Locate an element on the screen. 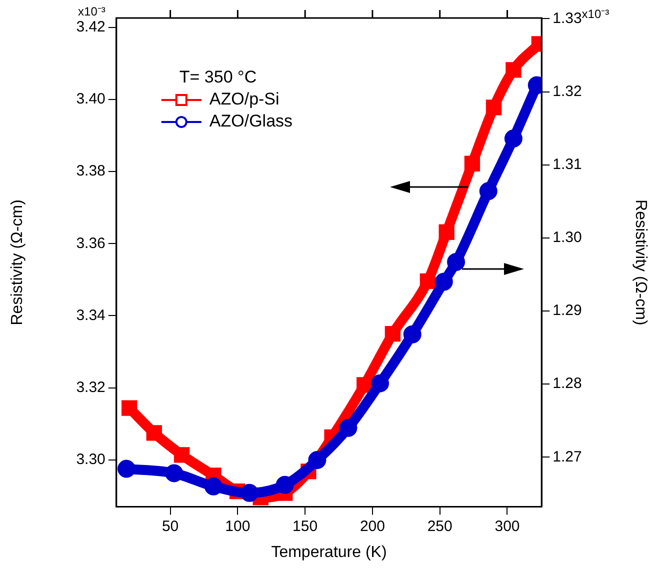  y2-axis-title: Resistivity (Ω-cm) is located at coordinates (640, 263).